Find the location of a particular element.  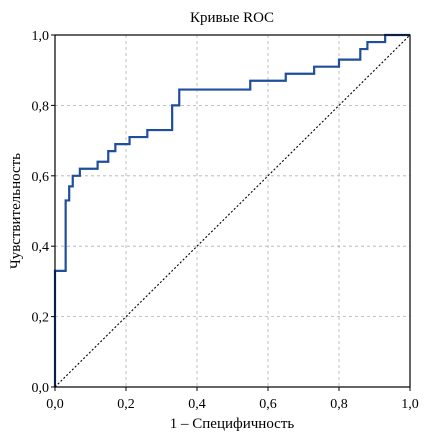

x-tick-label-4: 0,8 is located at coordinates (339, 404).